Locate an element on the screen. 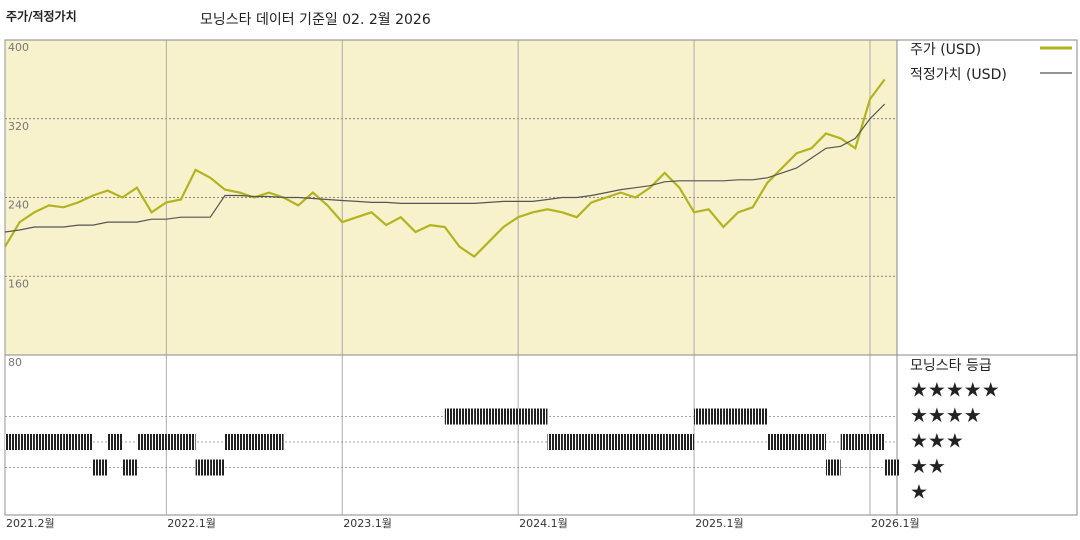 The width and height of the screenshot is (1080, 540). rating-label: ★ is located at coordinates (919, 492).